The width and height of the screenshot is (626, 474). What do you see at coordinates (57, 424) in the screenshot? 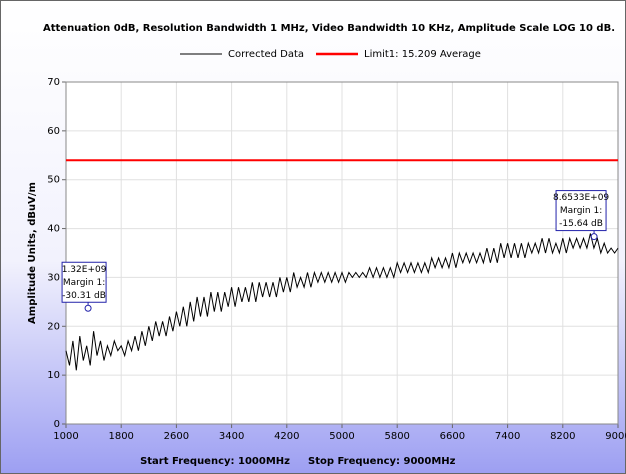
I see `y-tick-label: 0` at bounding box center [57, 424].